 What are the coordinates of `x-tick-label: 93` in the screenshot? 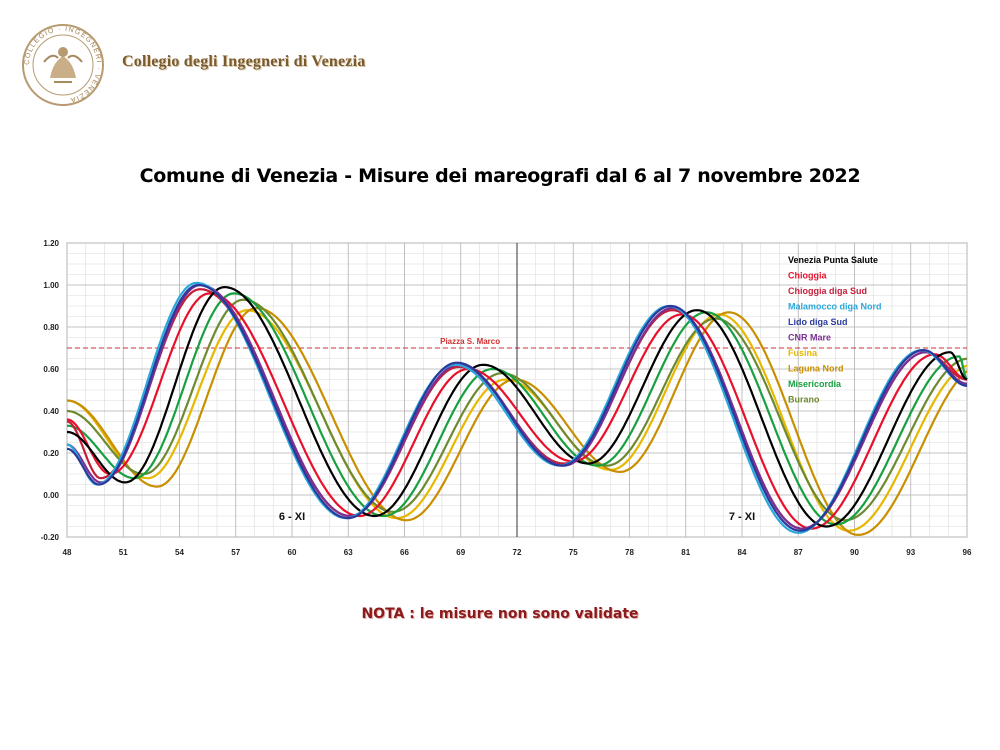 It's located at (910, 552).